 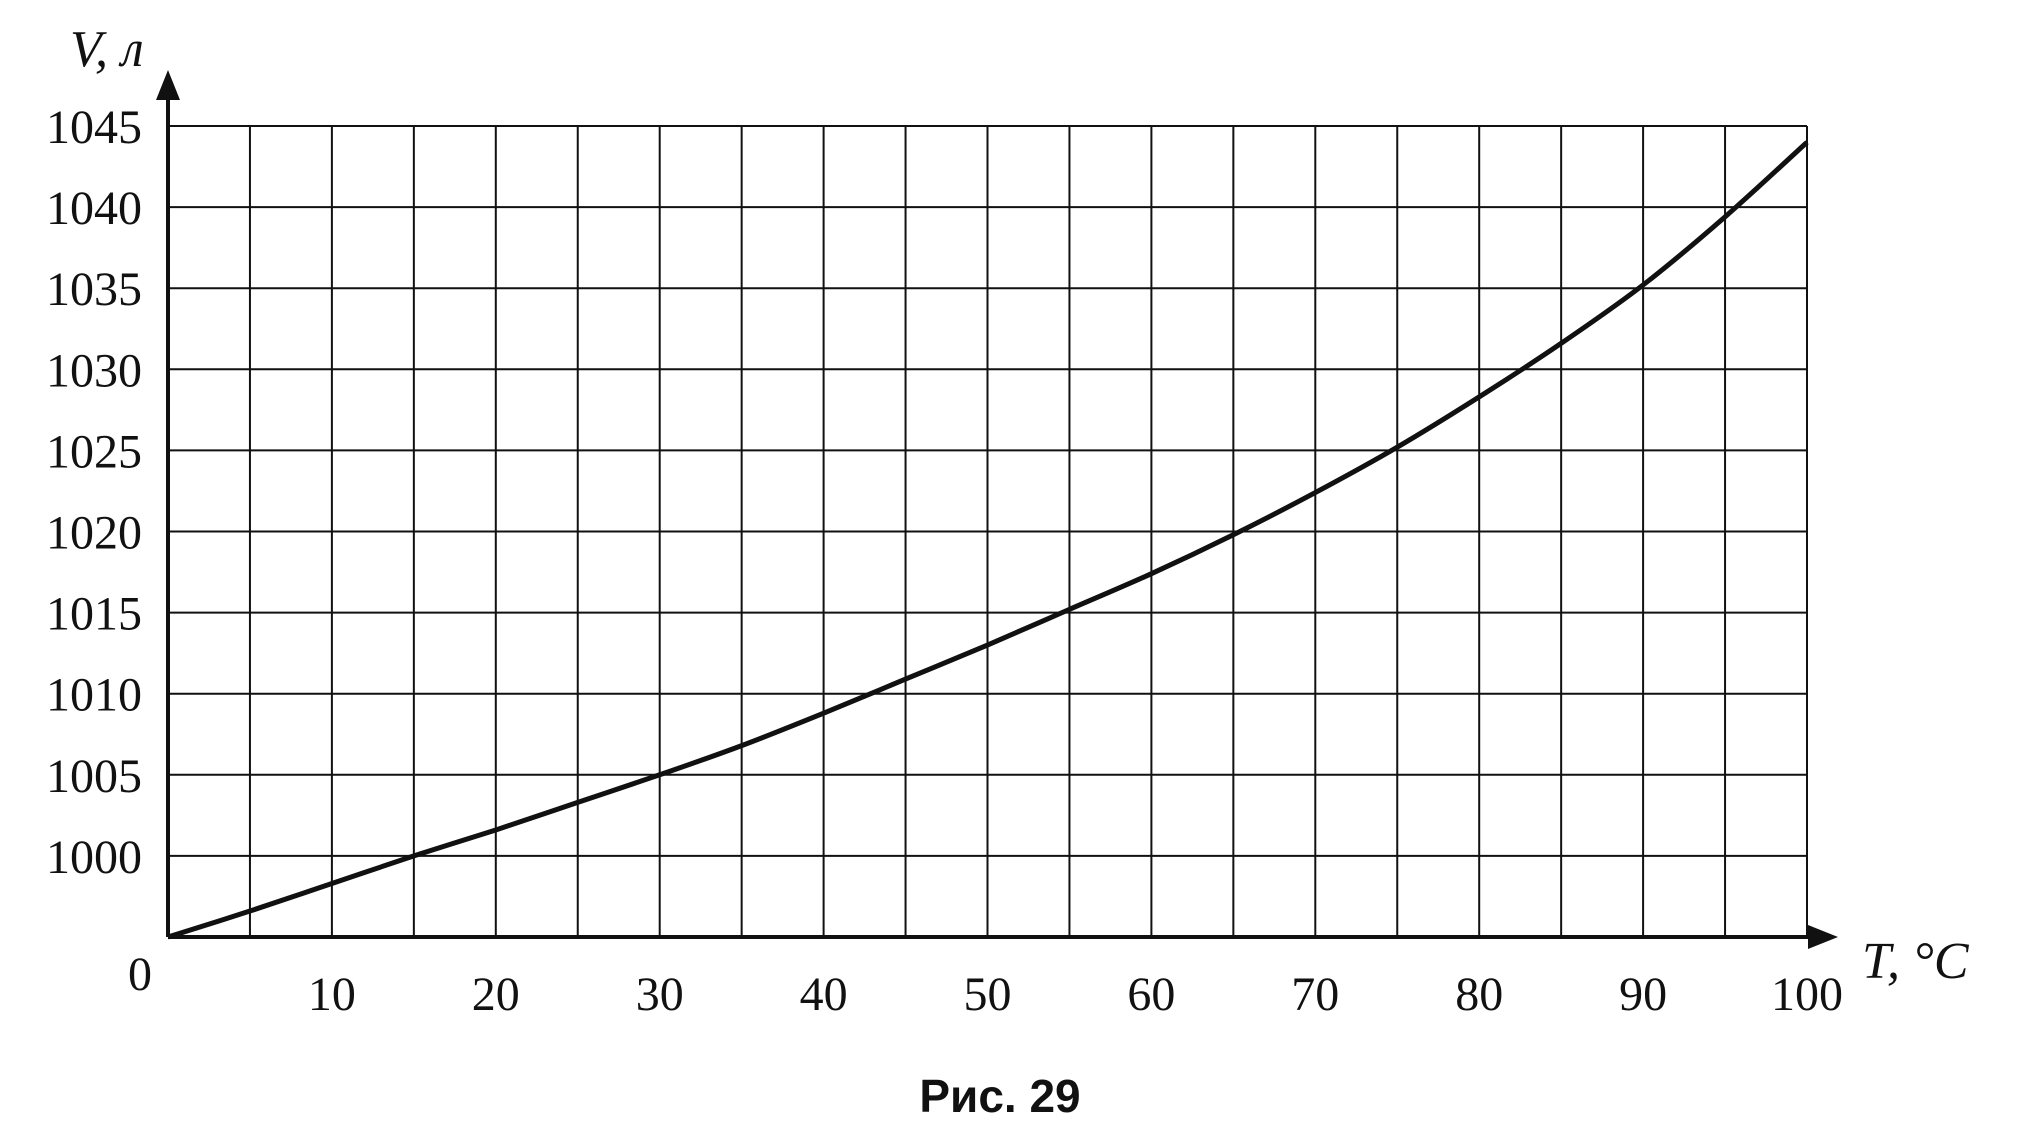 What do you see at coordinates (496, 994) in the screenshot?
I see `x-tick-label: 20` at bounding box center [496, 994].